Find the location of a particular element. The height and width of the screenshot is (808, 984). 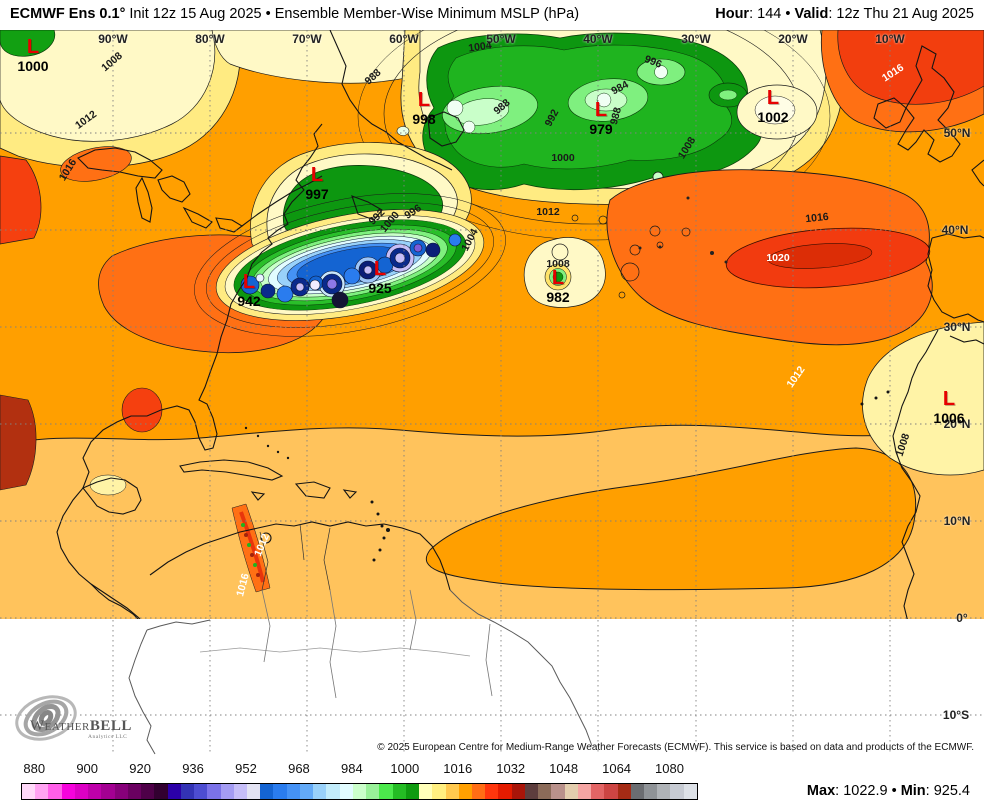

weatherbell-wordmark: WeatherBELL is located at coordinates (81, 726).